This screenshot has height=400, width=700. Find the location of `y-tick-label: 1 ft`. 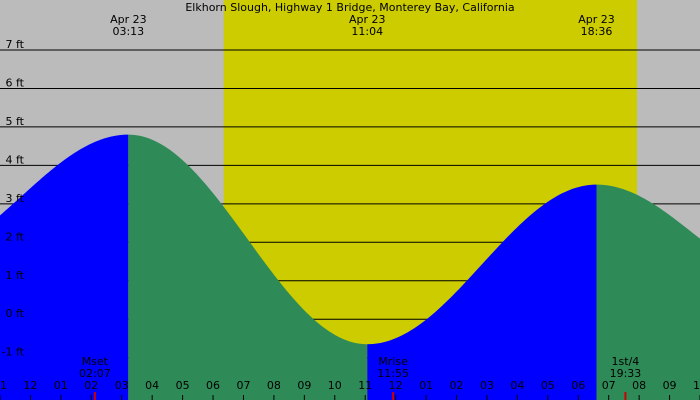

y-tick-label: 1 ft is located at coordinates (15, 275).